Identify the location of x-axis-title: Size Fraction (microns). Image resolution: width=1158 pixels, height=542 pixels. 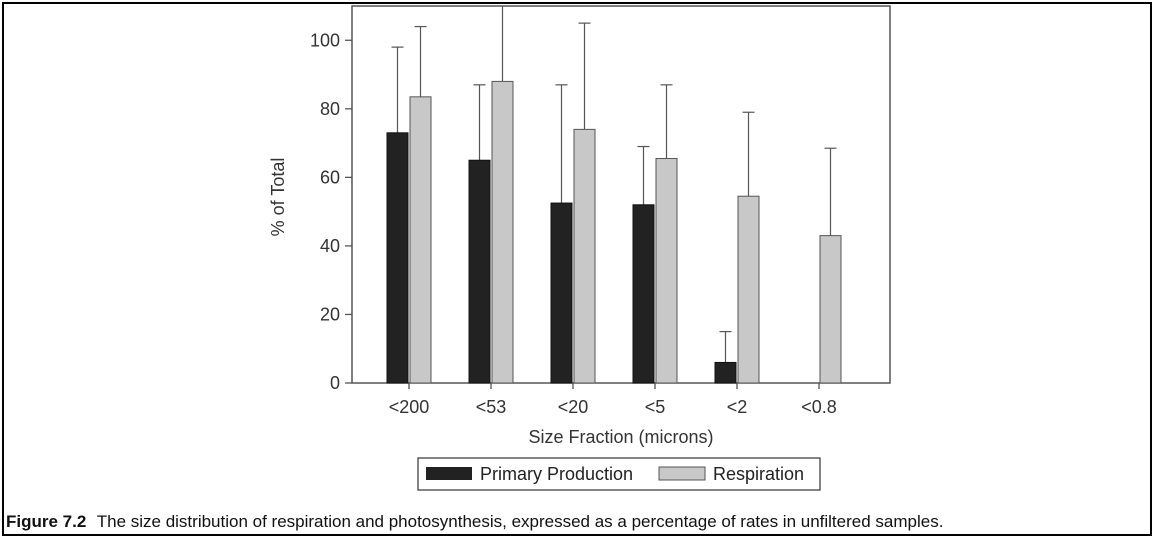
(620, 437).